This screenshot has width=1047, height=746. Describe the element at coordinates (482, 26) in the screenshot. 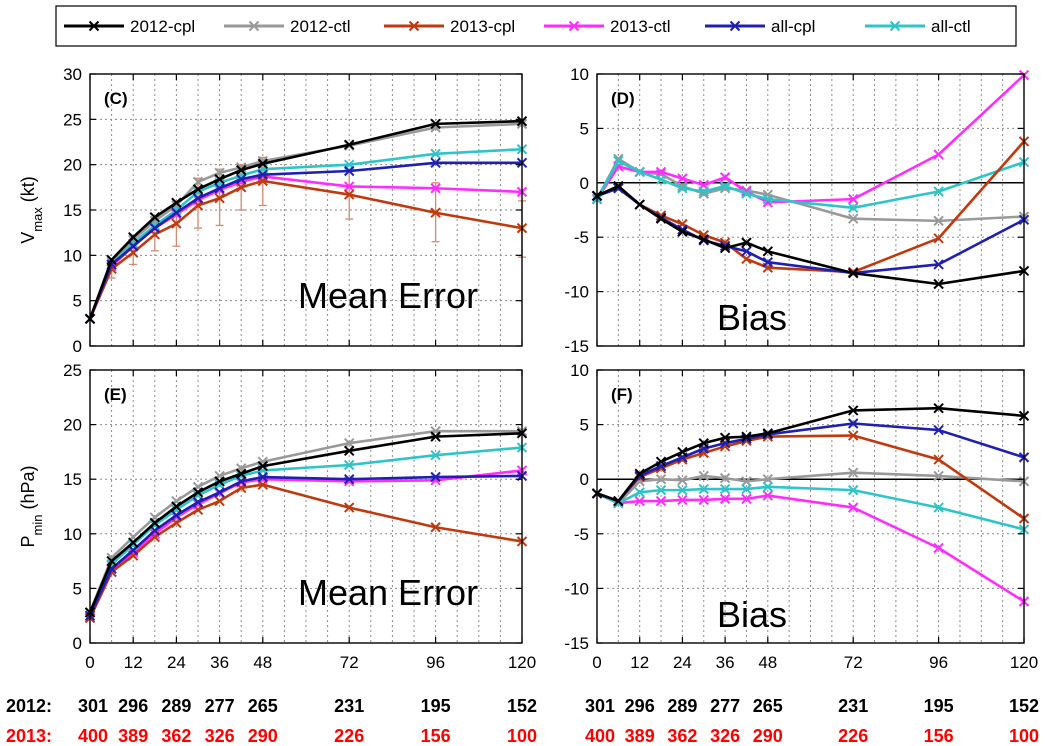

I see `legend-label: 2013-cpl` at that location.